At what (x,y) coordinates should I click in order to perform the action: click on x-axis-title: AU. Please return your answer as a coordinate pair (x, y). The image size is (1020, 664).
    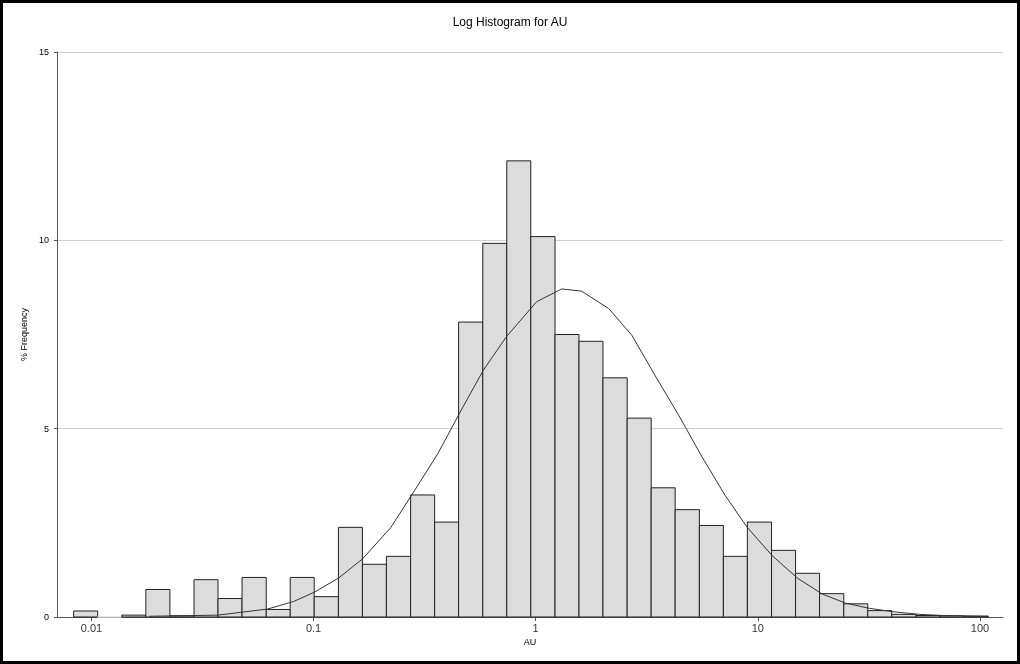
    Looking at the image, I should click on (530, 642).